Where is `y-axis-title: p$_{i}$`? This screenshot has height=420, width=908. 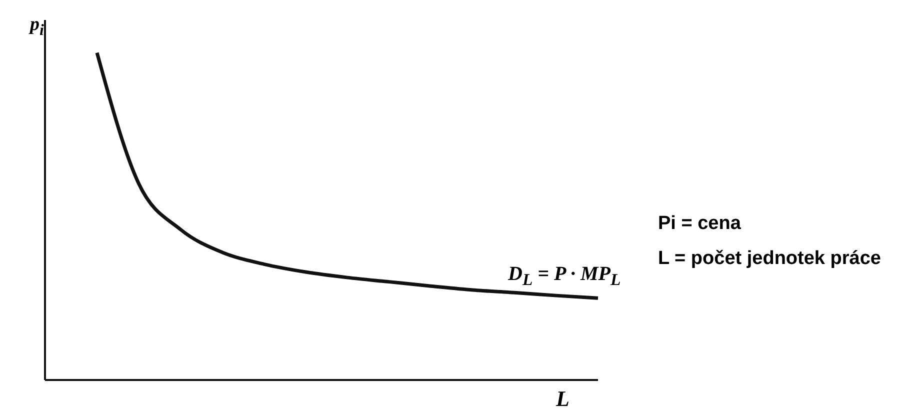
y-axis-title: p$_{i}$ is located at coordinates (37, 27).